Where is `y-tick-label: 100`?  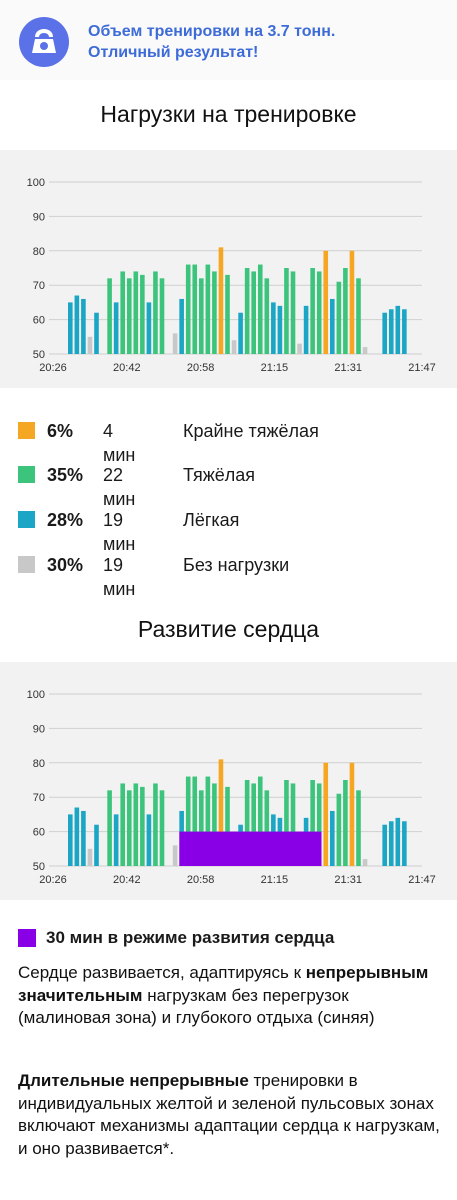
y-tick-label: 100 is located at coordinates (36, 183).